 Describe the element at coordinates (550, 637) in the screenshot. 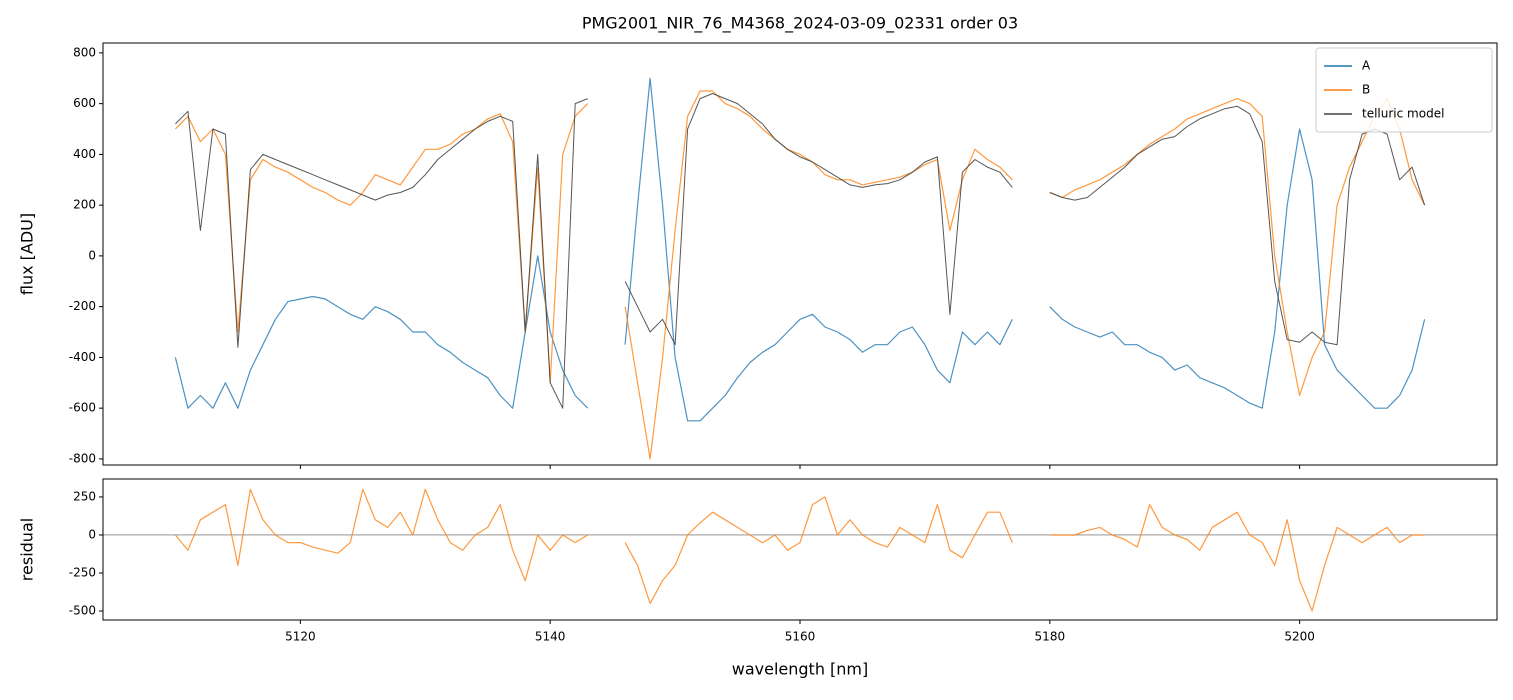

I see `x-tick-label: 5140` at that location.